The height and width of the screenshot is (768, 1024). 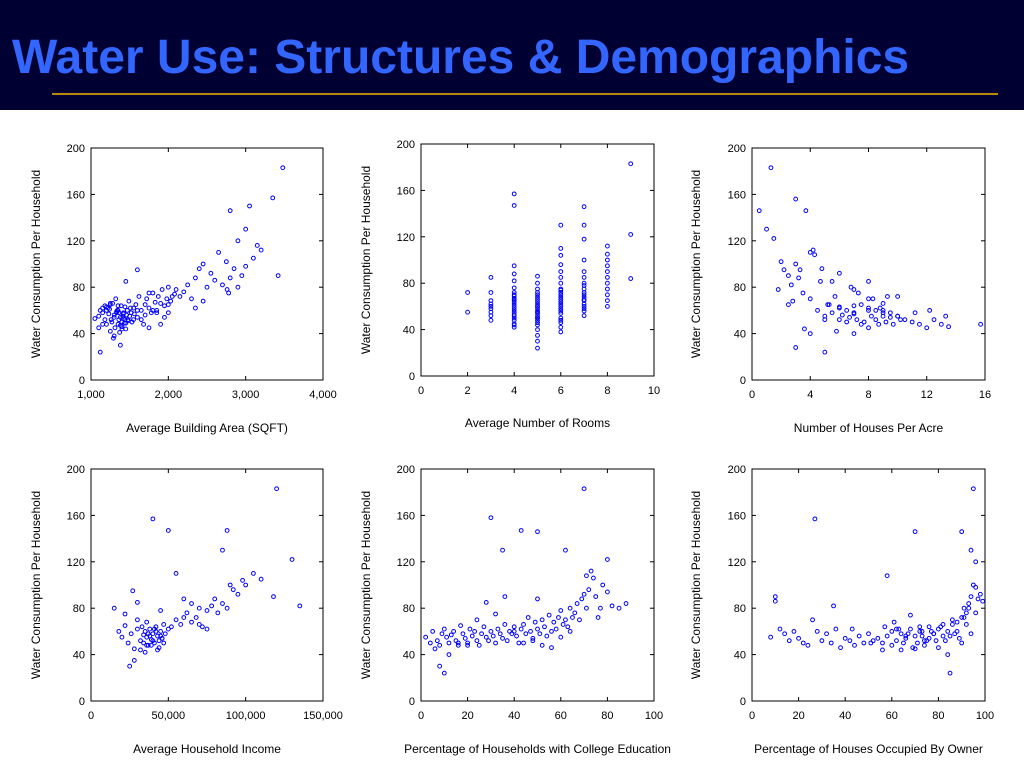 I want to click on slide-title: Water Use: Structures & Demographics, so click(x=461, y=57).